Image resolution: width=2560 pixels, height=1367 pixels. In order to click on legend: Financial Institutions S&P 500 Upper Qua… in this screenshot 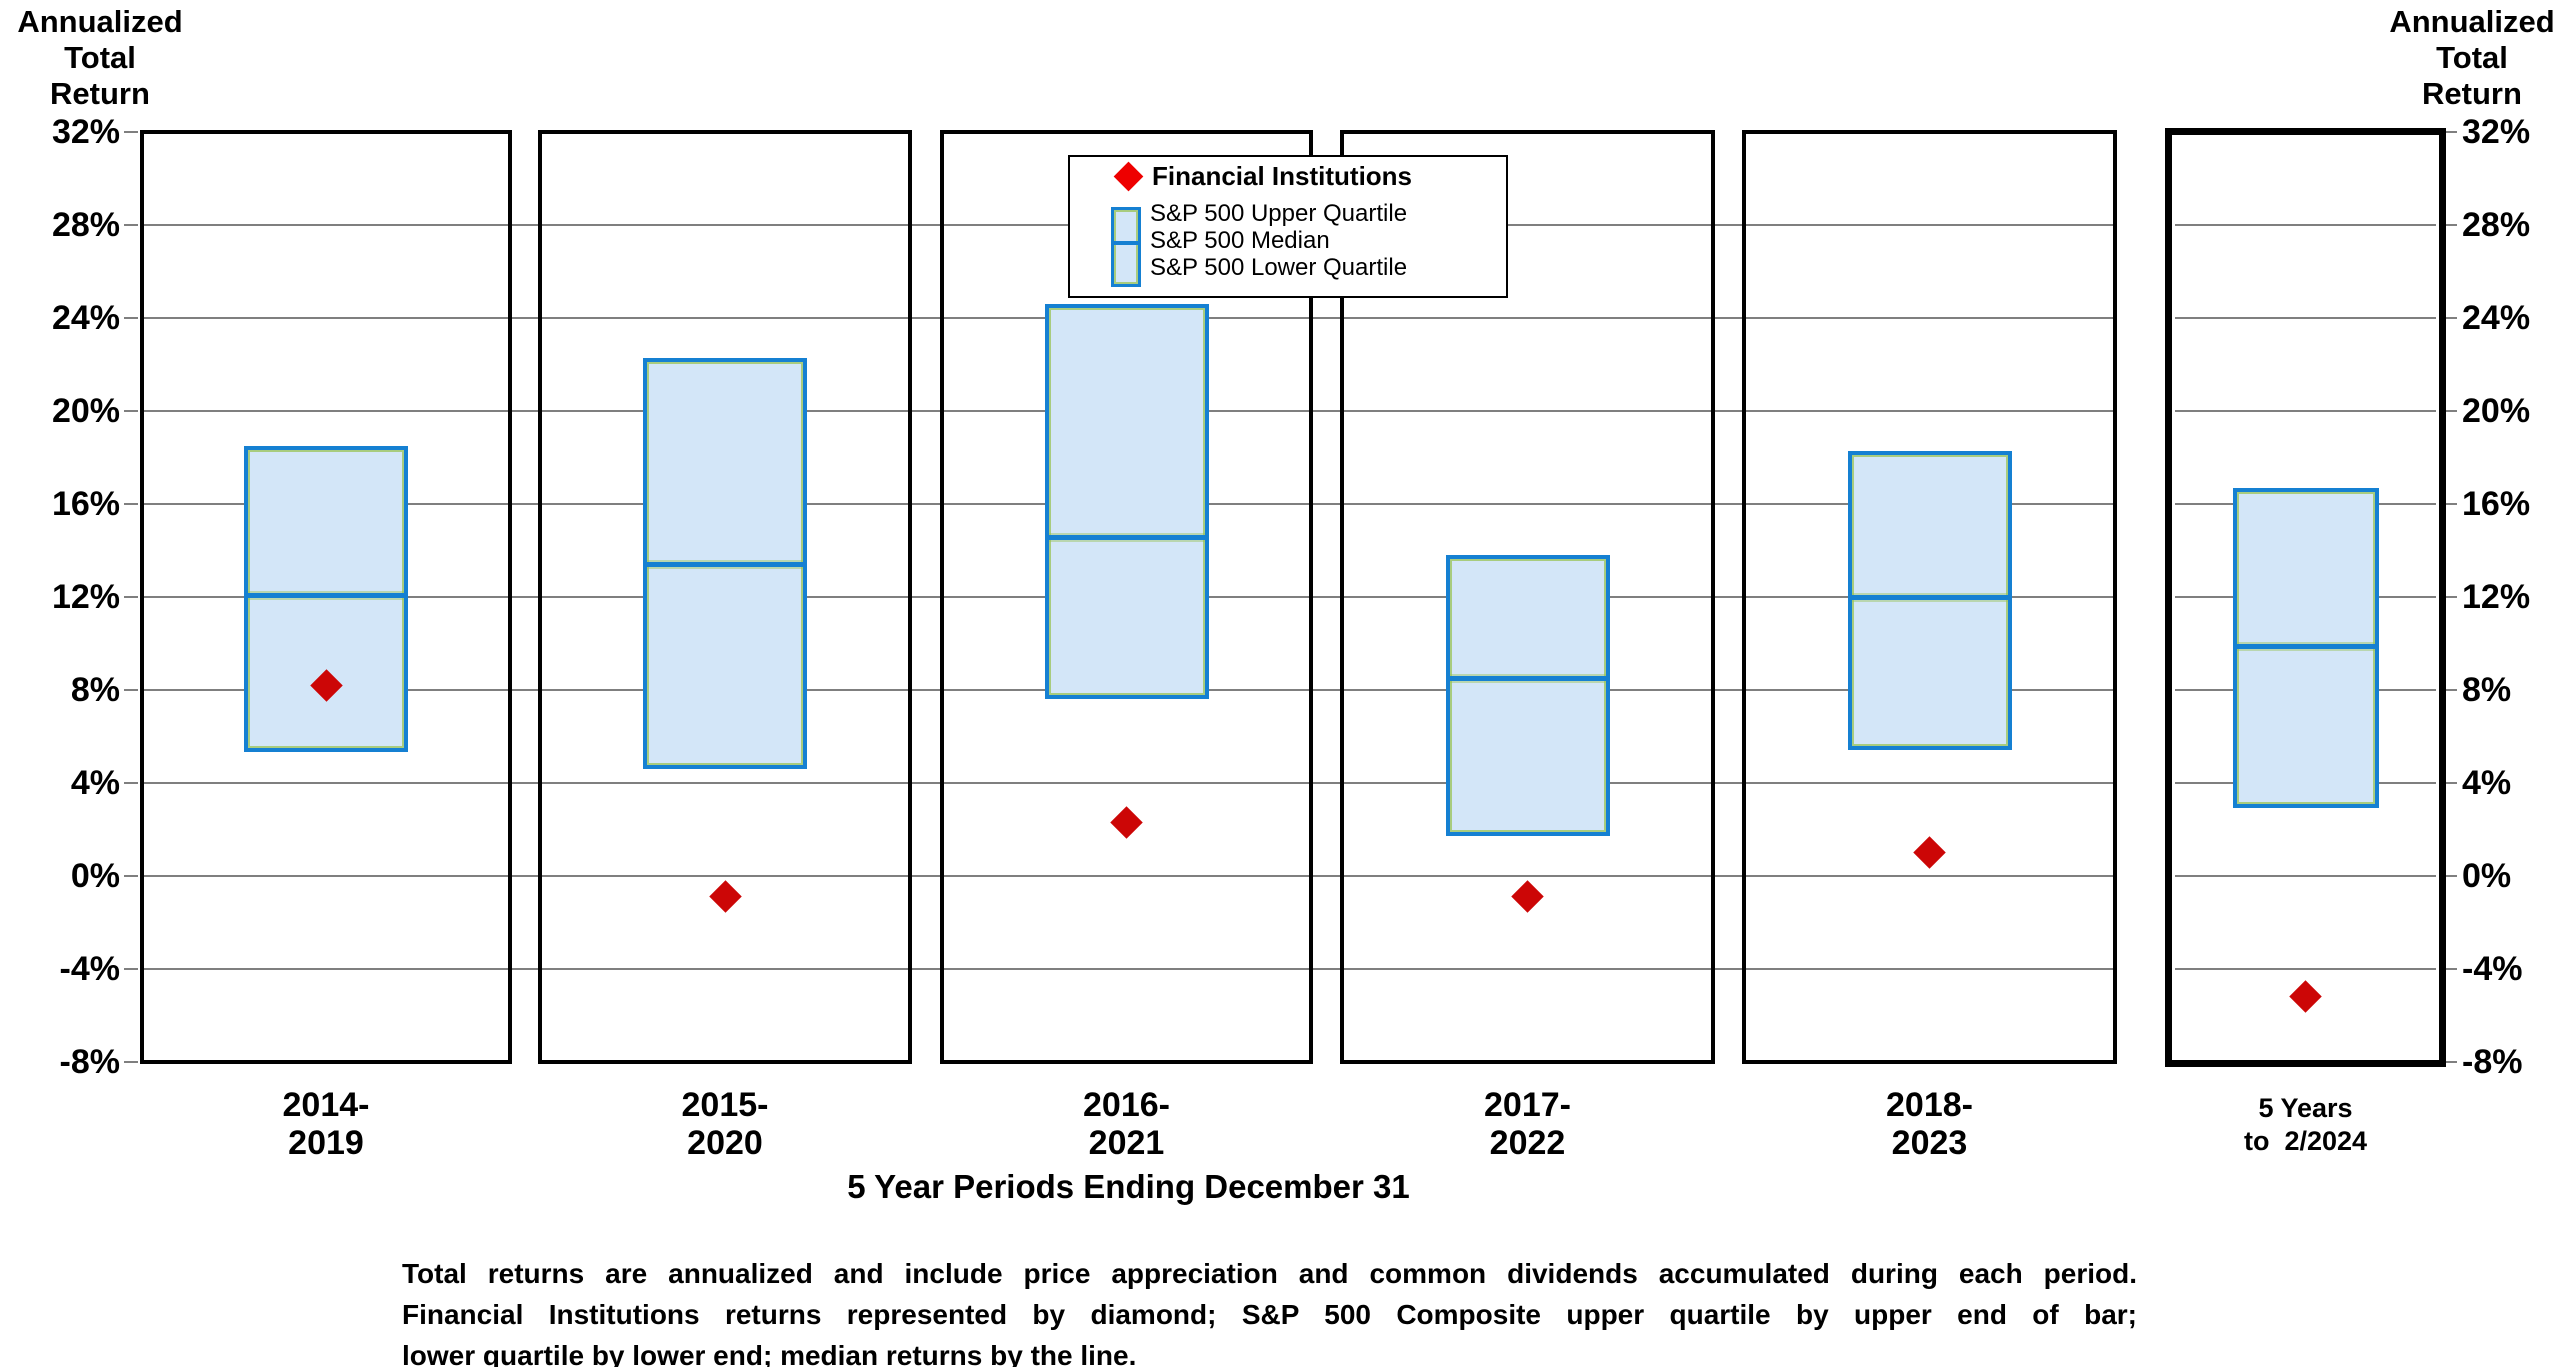, I will do `click(1288, 226)`.